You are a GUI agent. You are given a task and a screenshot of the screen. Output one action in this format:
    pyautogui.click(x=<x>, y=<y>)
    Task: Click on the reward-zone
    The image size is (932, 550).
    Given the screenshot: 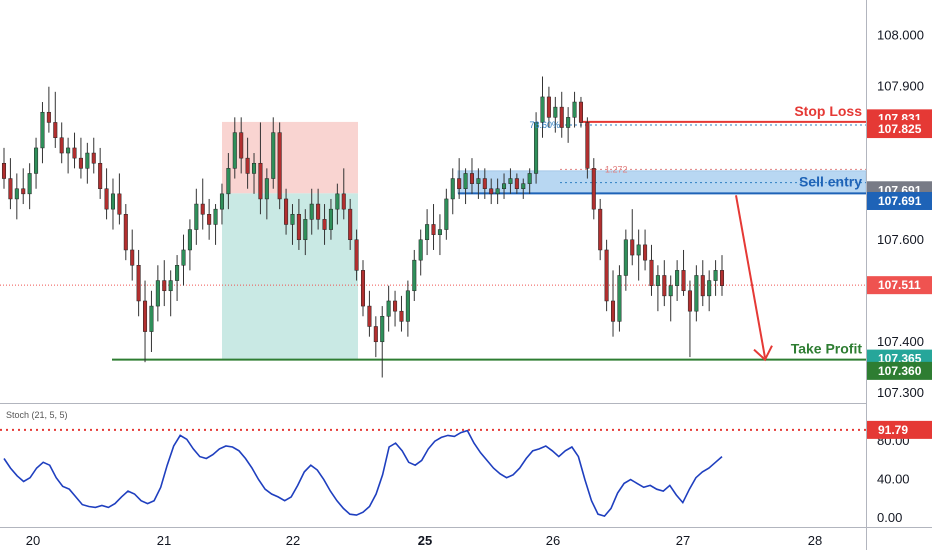 What is the action you would take?
    pyautogui.click(x=290, y=276)
    